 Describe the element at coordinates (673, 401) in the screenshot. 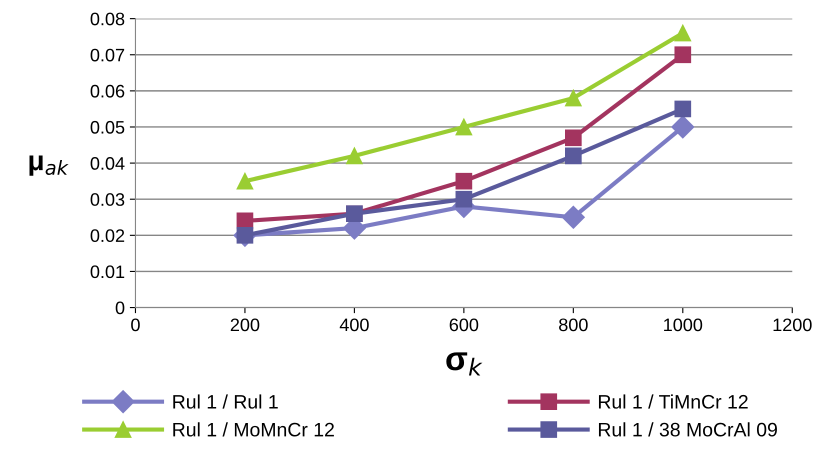

I see `legend-label: Rul 1 / TiMnCr 12` at that location.